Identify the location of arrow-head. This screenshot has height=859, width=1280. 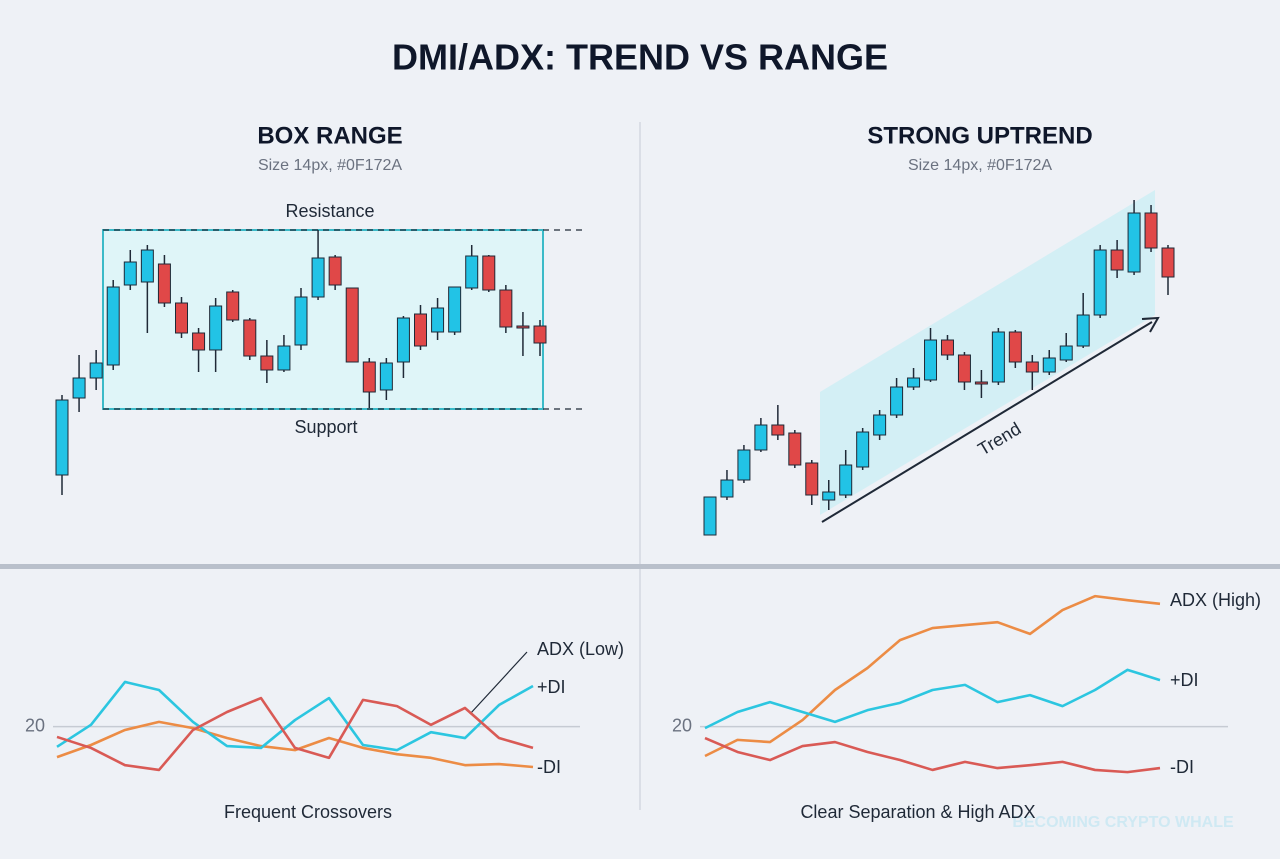
(1150, 324).